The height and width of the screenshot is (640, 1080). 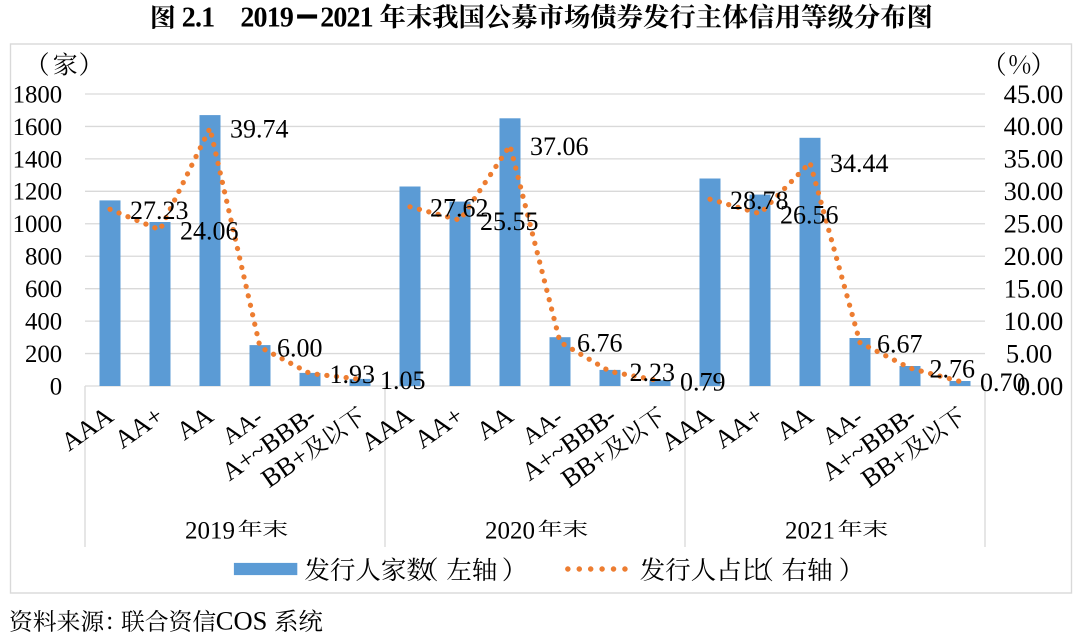 I want to click on svg-text: 600, so click(x=43, y=289).